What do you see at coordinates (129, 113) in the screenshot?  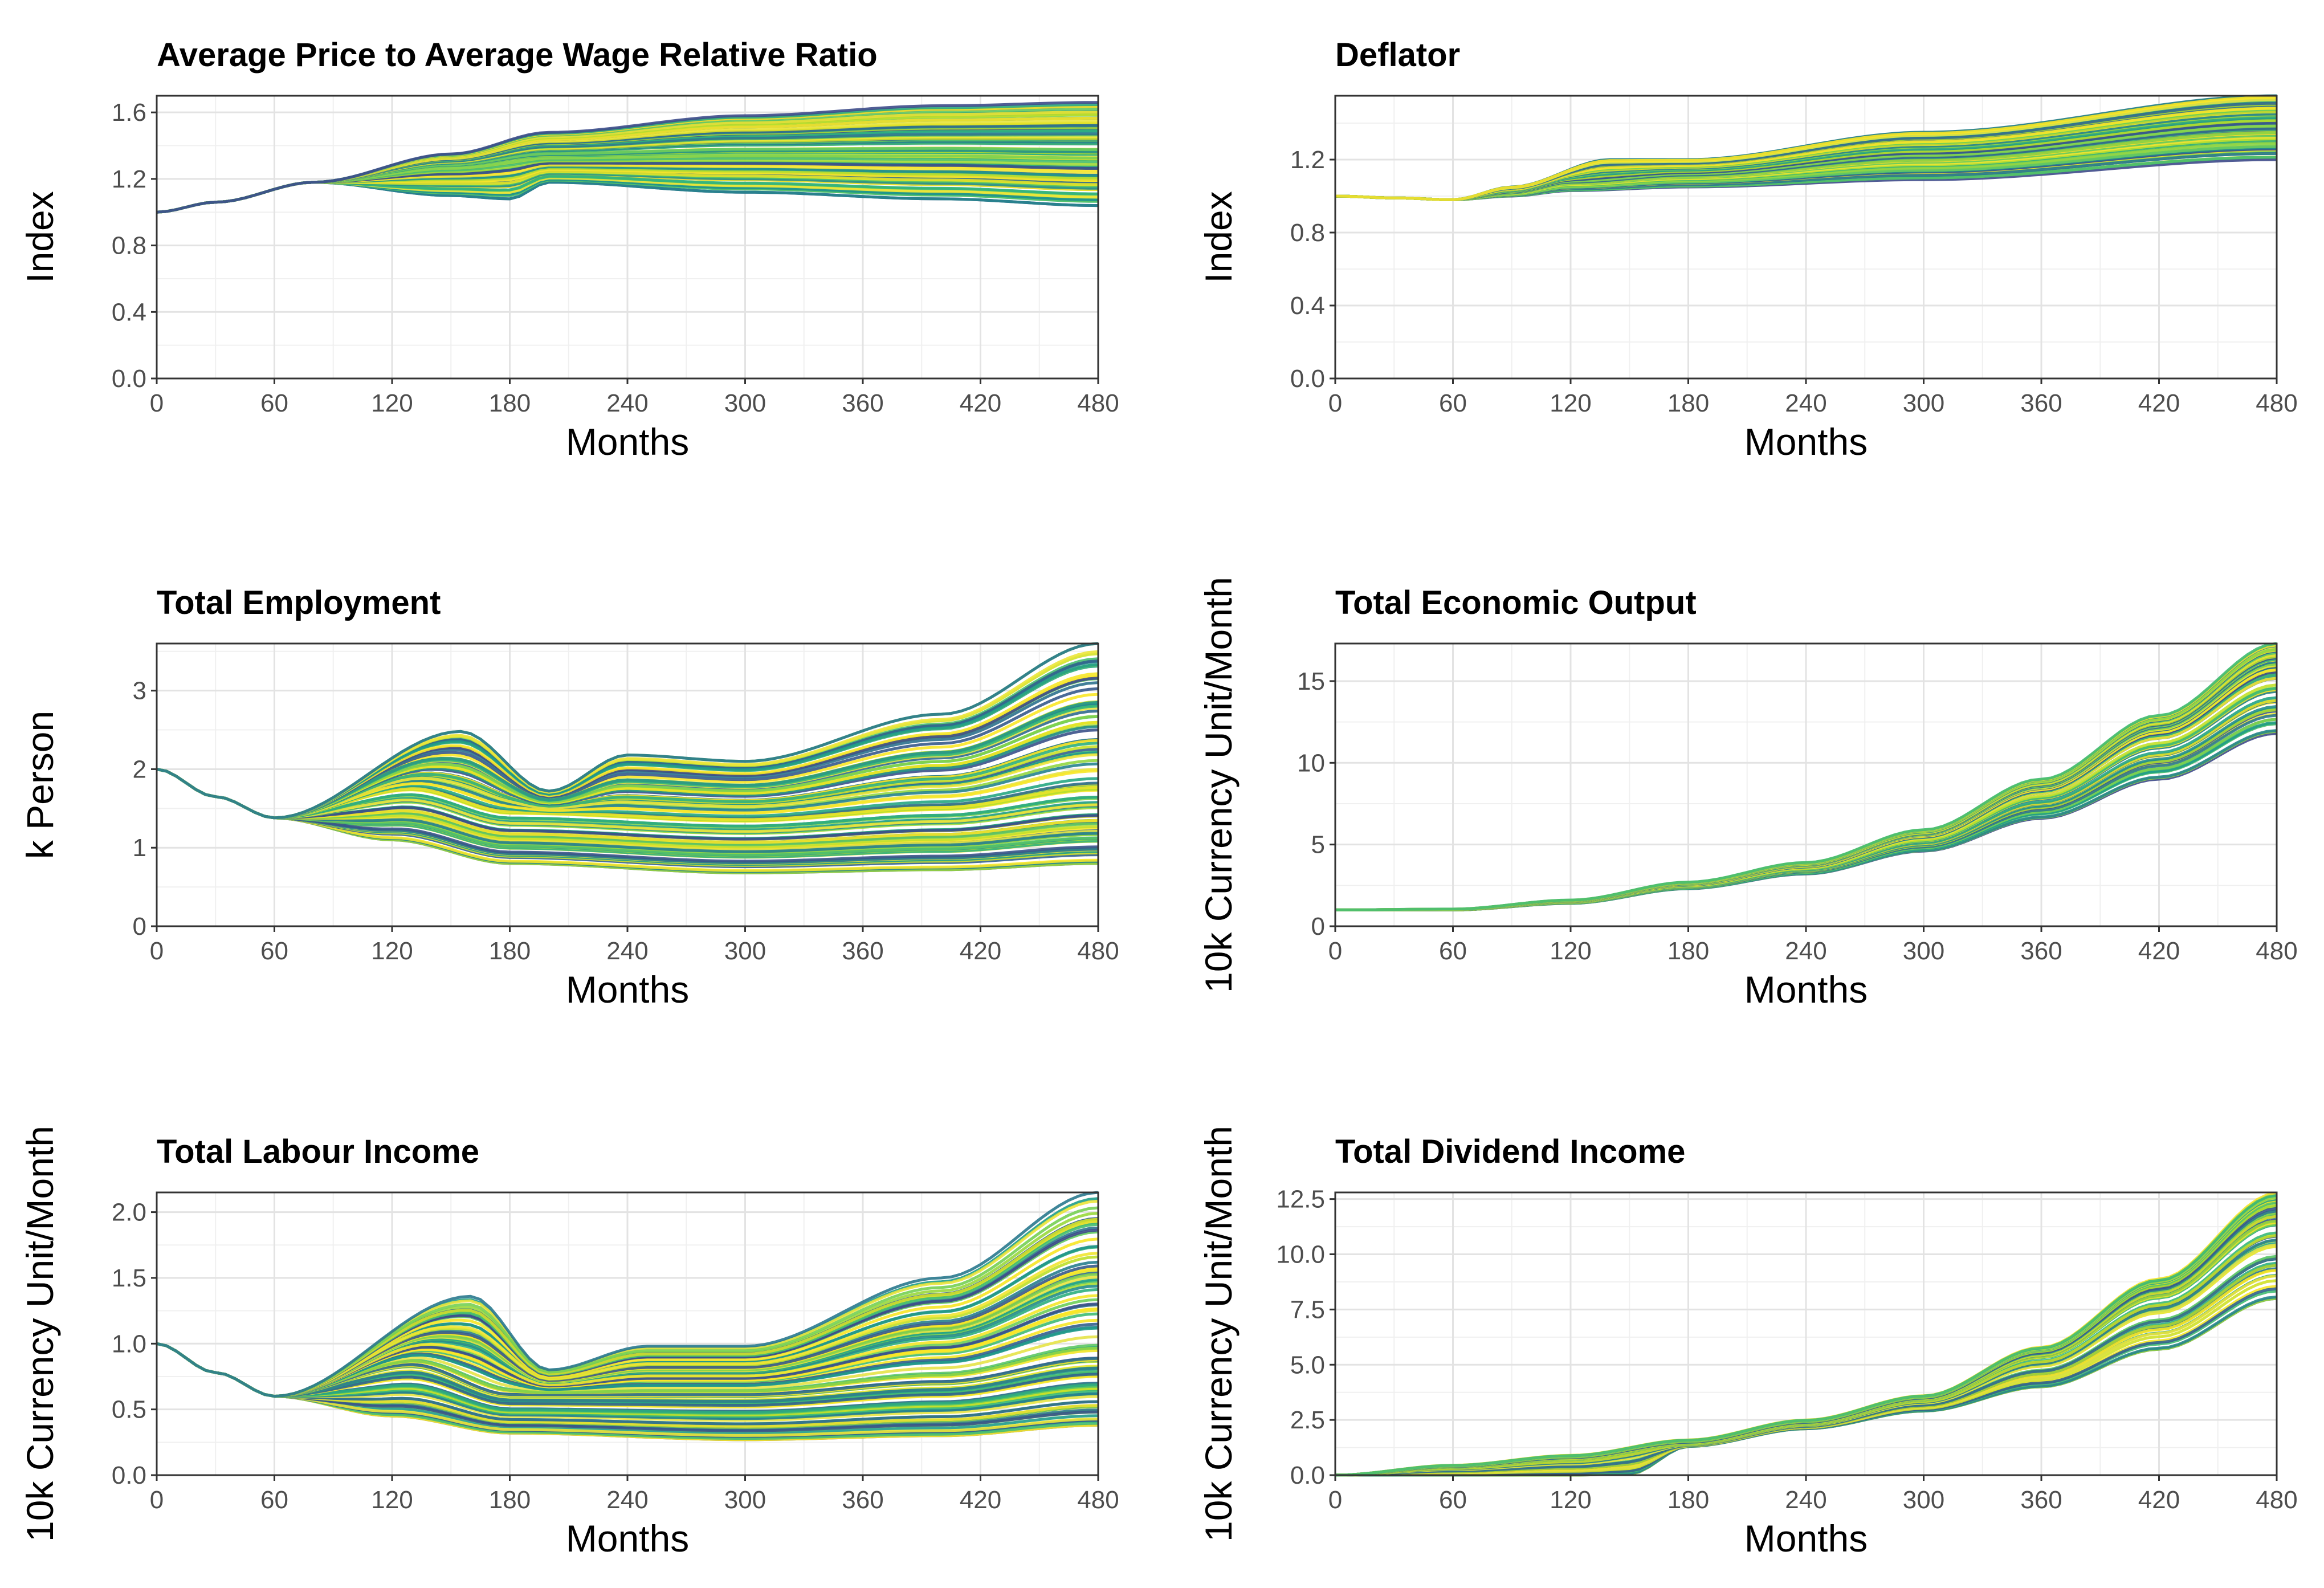 I see `y-tick-label: 1.6` at bounding box center [129, 113].